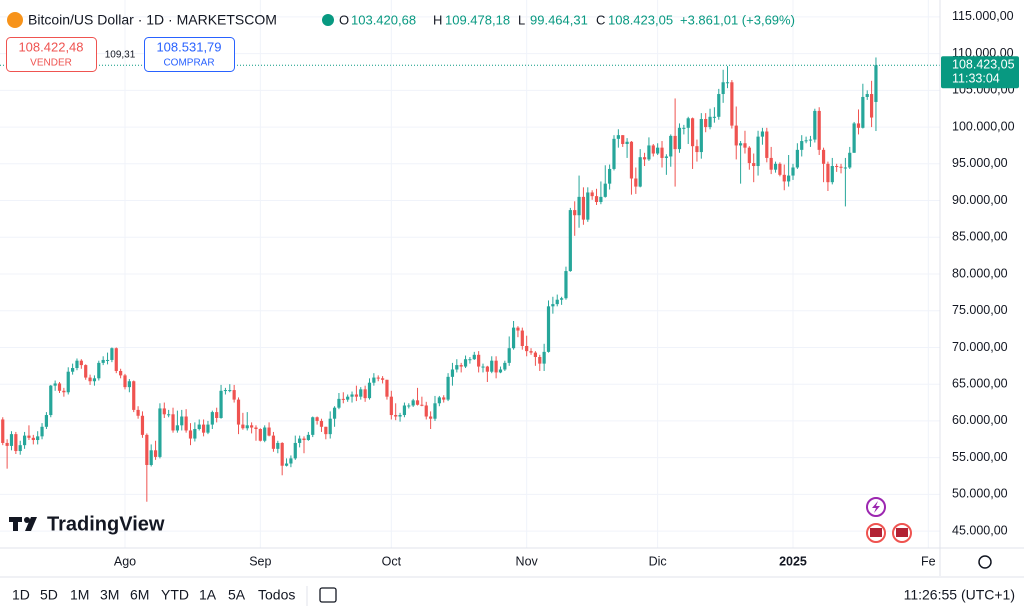  What do you see at coordinates (980, 347) in the screenshot?
I see `y-tick-label: 70.000,00` at bounding box center [980, 347].